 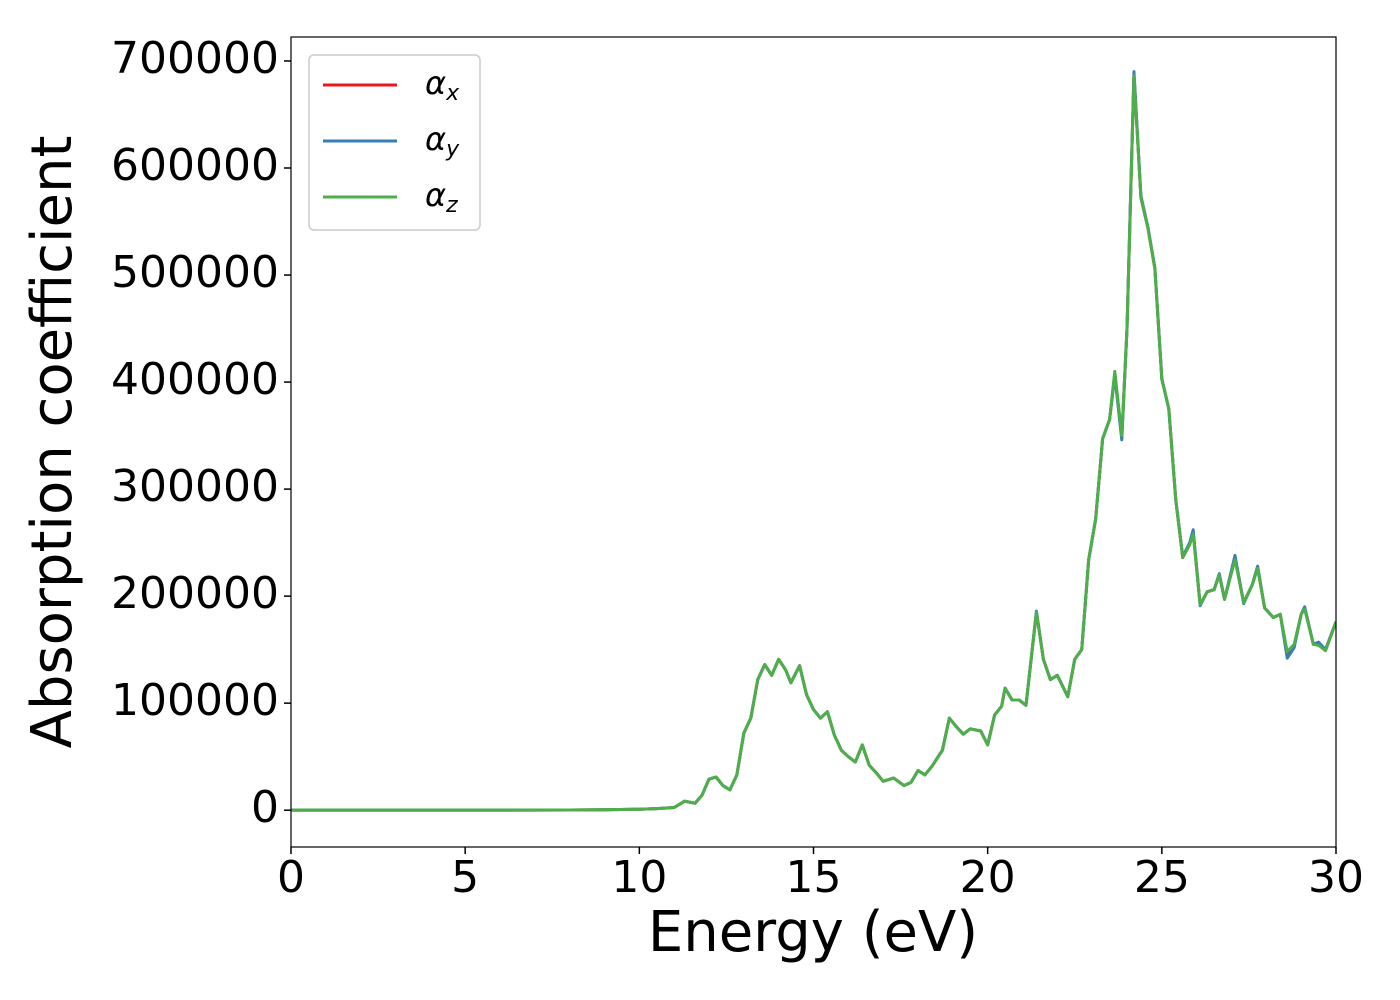 What do you see at coordinates (1162, 877) in the screenshot?
I see `x-tick-label: 25` at bounding box center [1162, 877].